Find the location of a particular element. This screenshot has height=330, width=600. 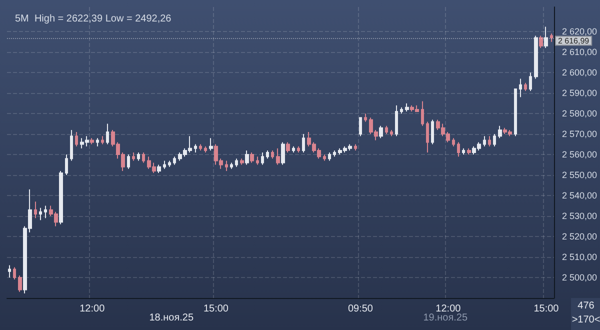

y-tick-label: 2 590,00 is located at coordinates (580, 93).